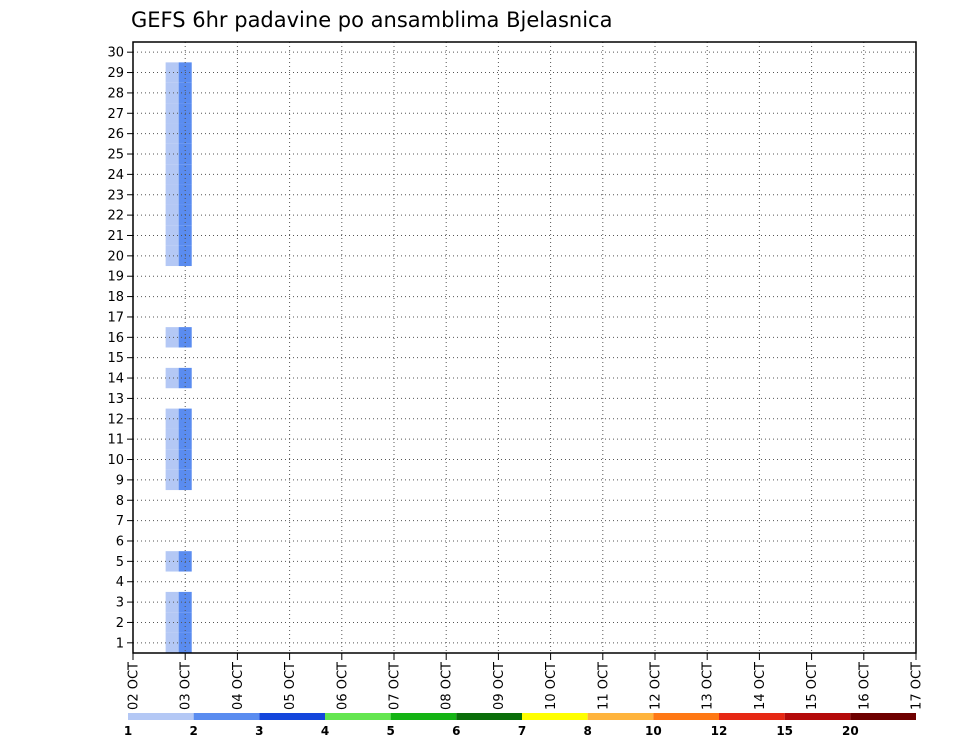 The height and width of the screenshot is (742, 960). What do you see at coordinates (186, 686) in the screenshot?
I see `x-tick-label: 03 OCT` at bounding box center [186, 686].